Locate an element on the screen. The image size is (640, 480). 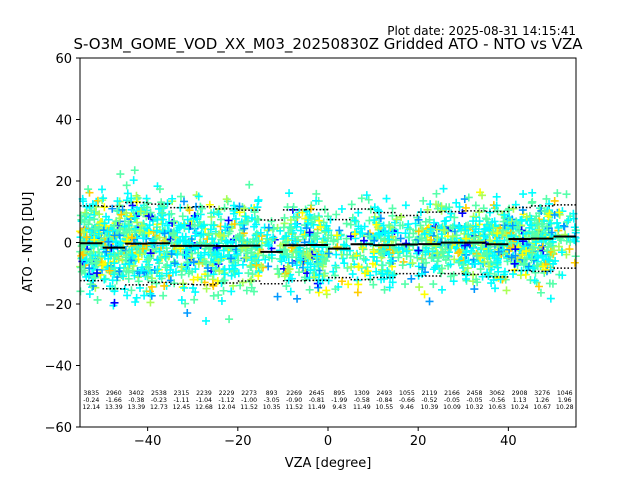
x-tick-label: −20 is located at coordinates (237, 441).